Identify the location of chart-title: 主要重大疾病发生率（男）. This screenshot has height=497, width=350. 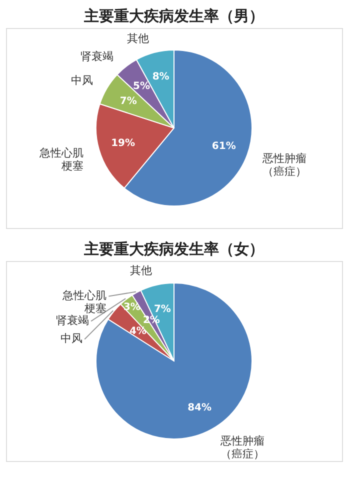
(173, 16).